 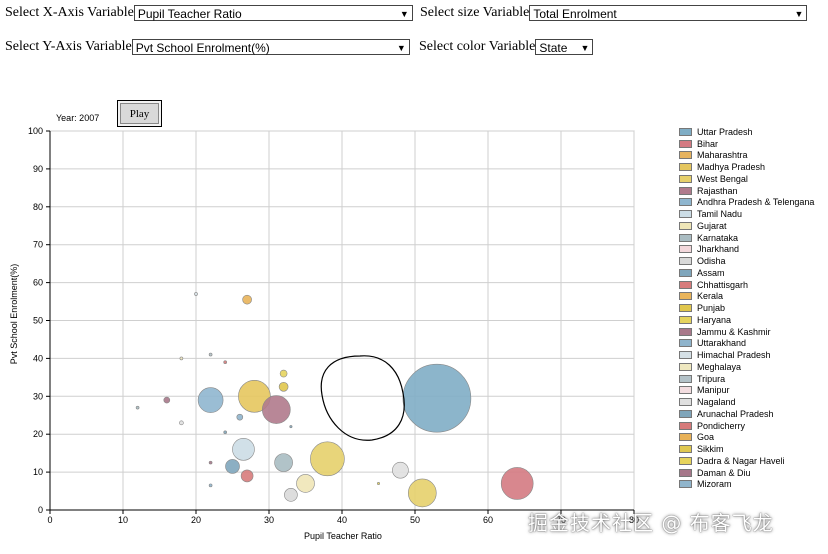 What do you see at coordinates (38, 321) in the screenshot?
I see `y-tick-label: 50` at bounding box center [38, 321].